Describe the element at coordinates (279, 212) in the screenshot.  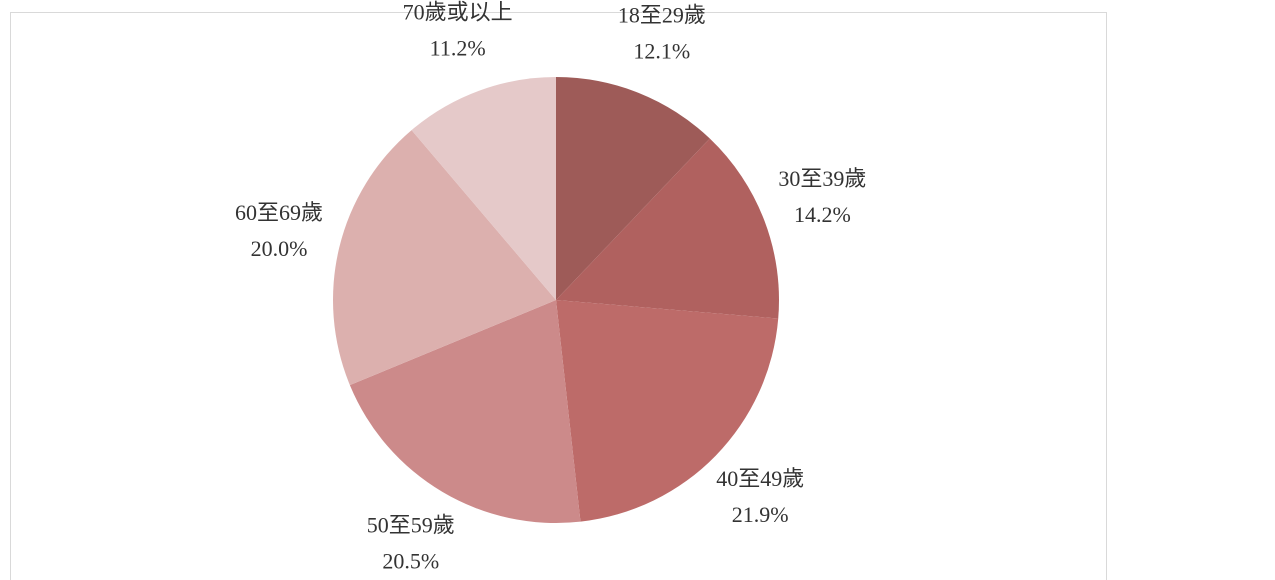
I see `slice-category-label: 60至69歲` at that location.